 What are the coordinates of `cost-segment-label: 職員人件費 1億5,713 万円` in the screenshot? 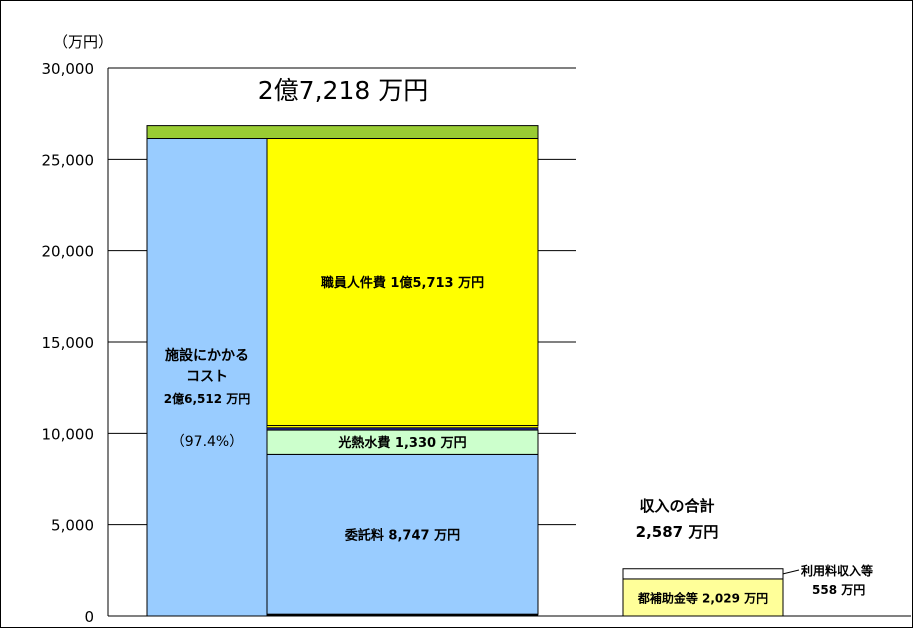 It's located at (402, 283).